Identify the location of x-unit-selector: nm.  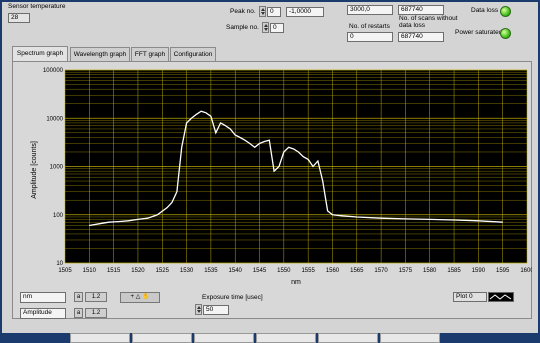
(43, 297).